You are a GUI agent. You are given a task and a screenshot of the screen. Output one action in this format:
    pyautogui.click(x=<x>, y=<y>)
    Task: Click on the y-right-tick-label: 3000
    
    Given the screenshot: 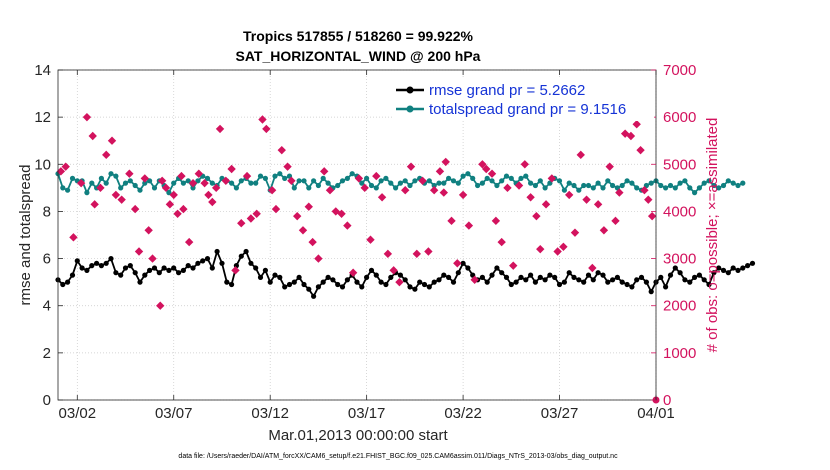 What is the action you would take?
    pyautogui.click(x=679, y=259)
    